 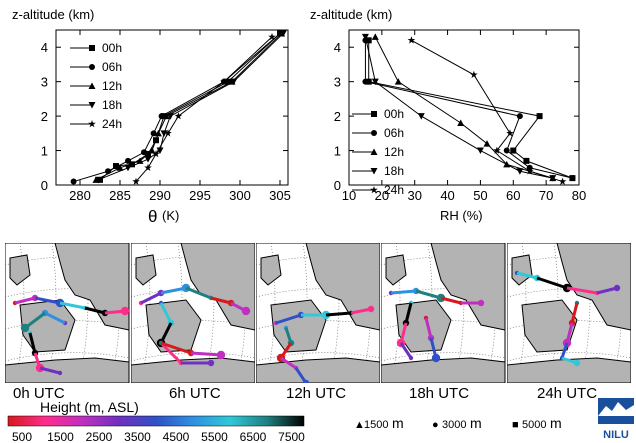 I want to click on x-tick-label: 80, so click(x=579, y=195).